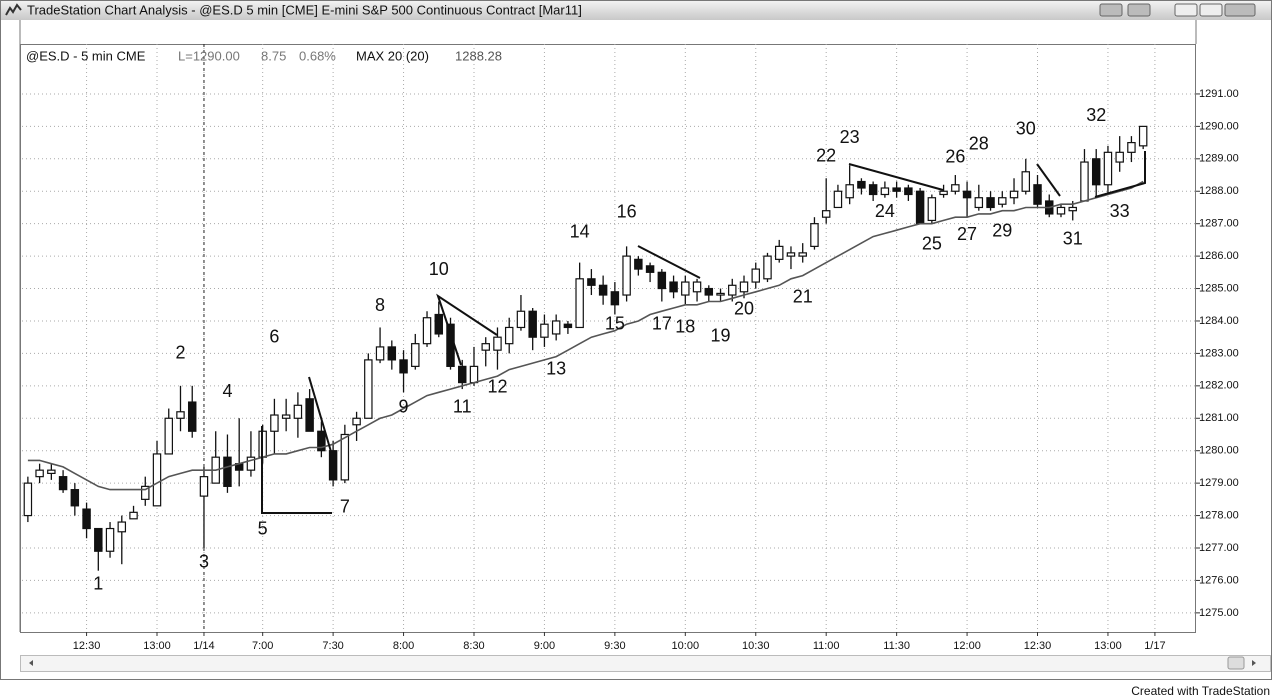 This screenshot has height=700, width=1276. What do you see at coordinates (967, 234) in the screenshot?
I see `annotation: 27` at bounding box center [967, 234].